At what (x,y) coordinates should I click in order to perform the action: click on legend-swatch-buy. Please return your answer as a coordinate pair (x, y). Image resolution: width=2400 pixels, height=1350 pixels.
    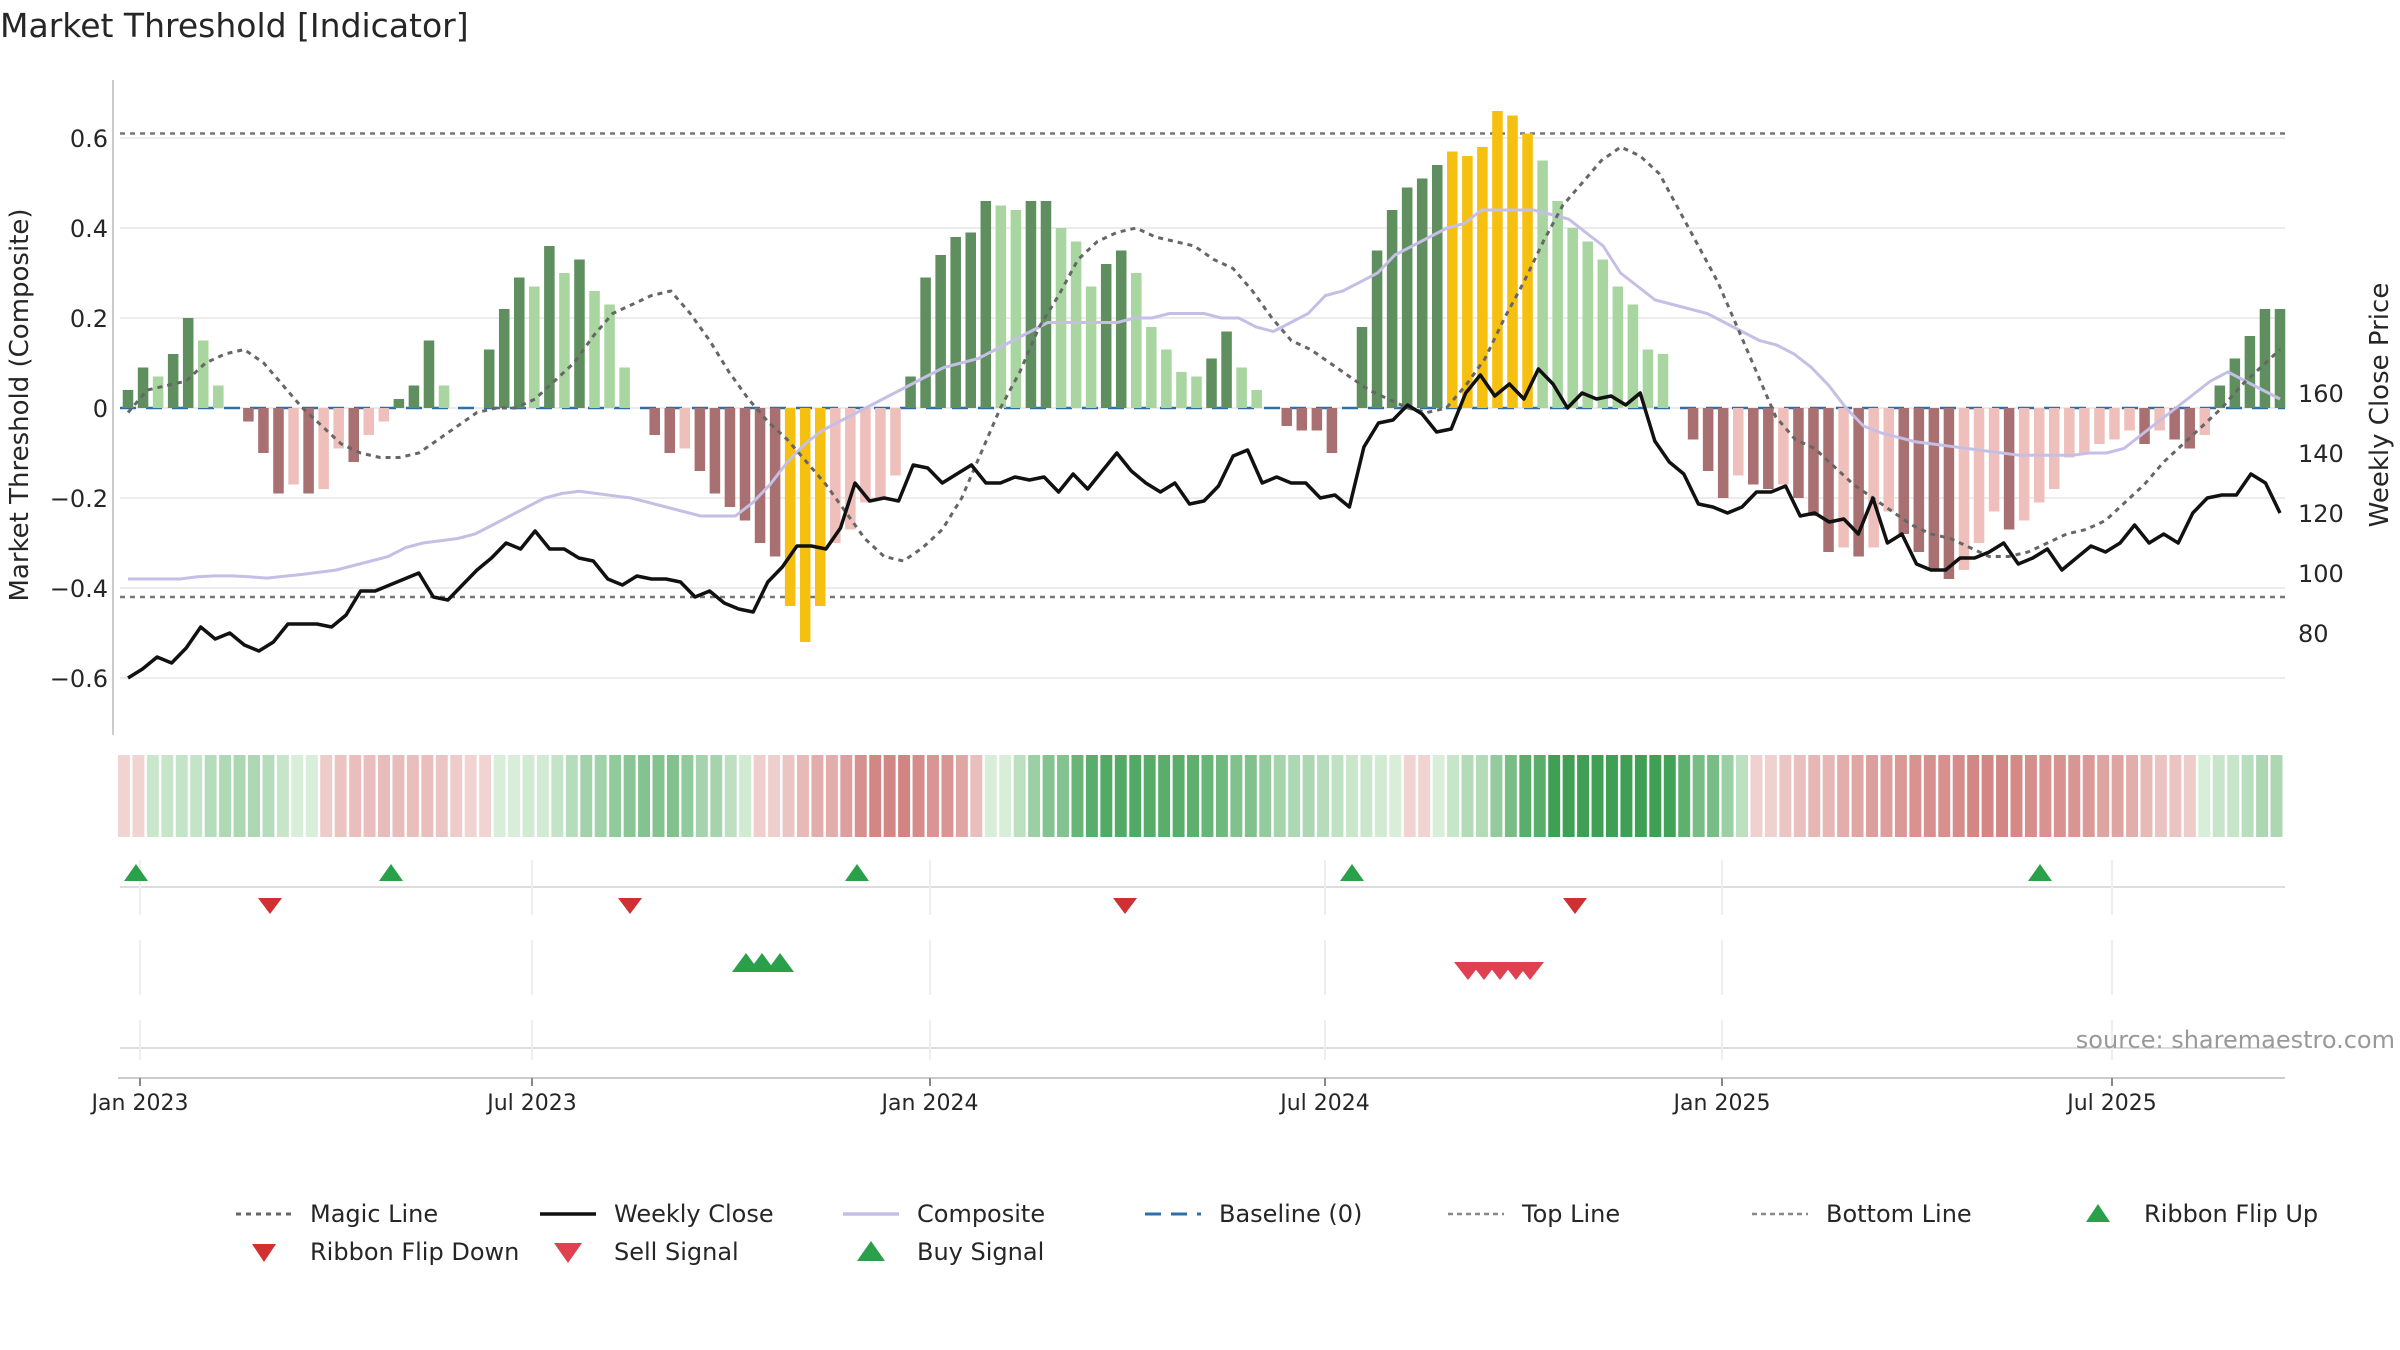
    Looking at the image, I should click on (871, 1251).